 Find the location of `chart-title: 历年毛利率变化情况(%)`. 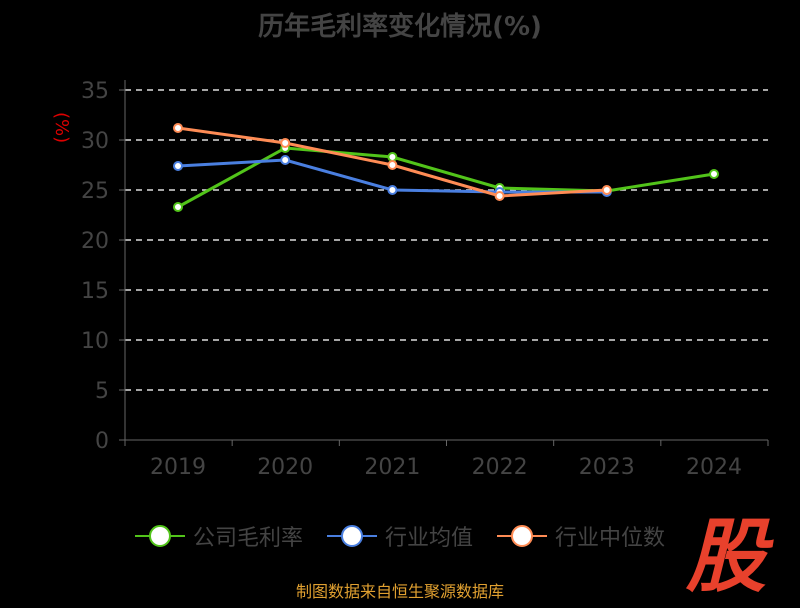

chart-title: 历年毛利率变化情况(%) is located at coordinates (400, 27).